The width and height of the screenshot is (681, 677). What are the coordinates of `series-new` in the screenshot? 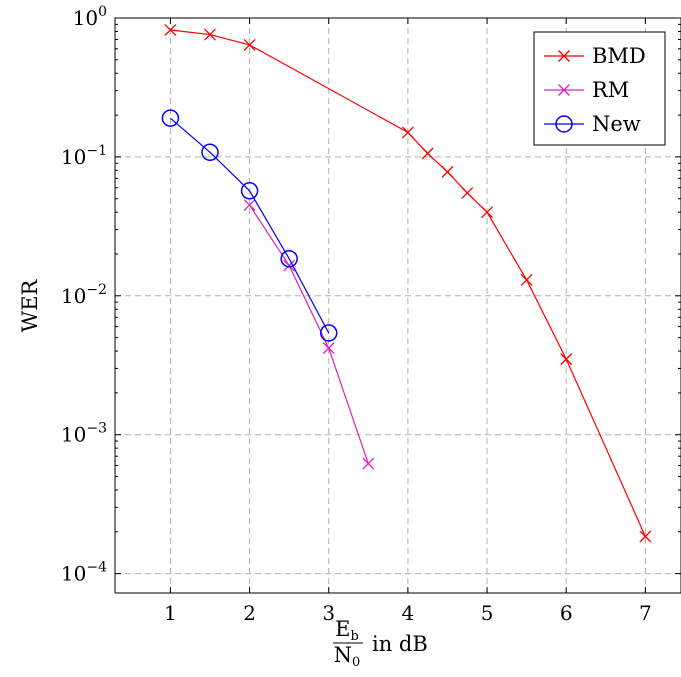 It's located at (249, 225).